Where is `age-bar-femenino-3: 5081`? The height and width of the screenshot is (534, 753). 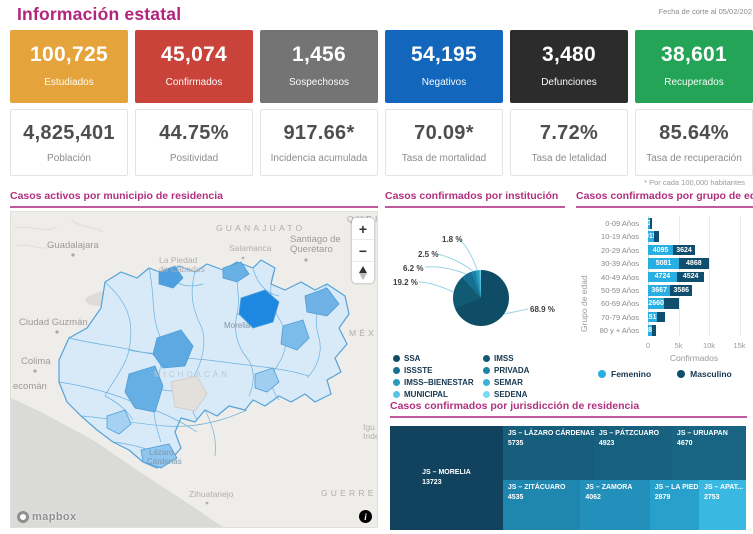
age-bar-femenino-3: 5081 is located at coordinates (663, 263).